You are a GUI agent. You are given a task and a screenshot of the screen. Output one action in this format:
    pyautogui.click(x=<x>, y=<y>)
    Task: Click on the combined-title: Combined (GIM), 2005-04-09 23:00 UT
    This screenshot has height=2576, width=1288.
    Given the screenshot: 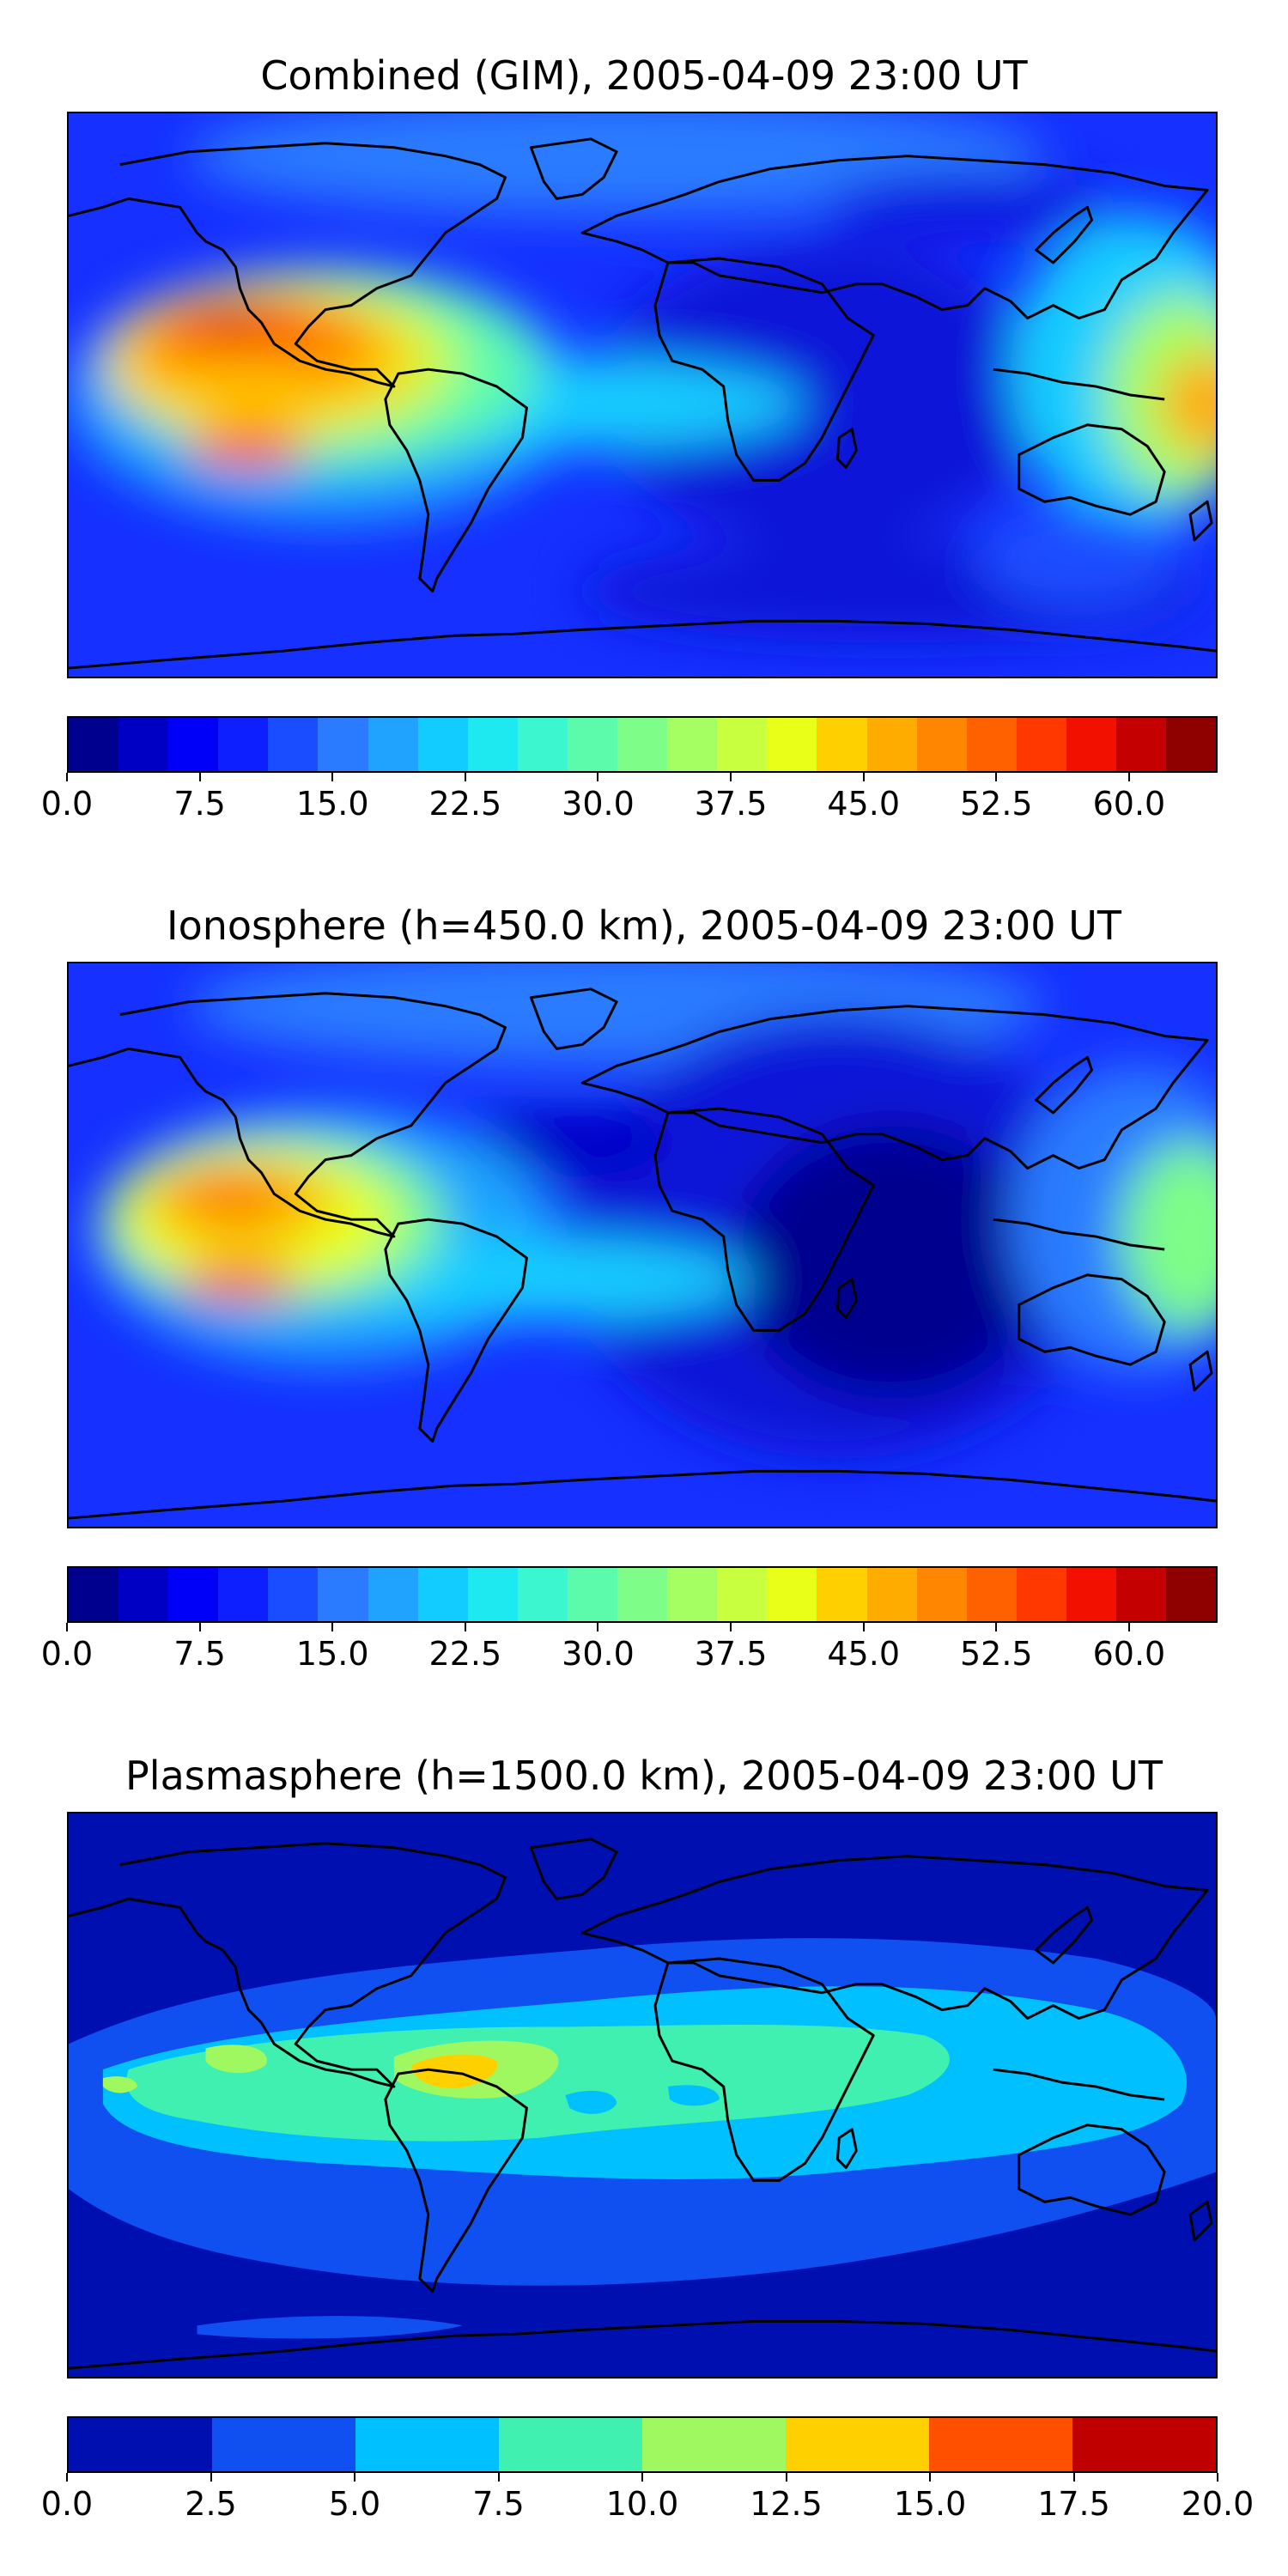 What is the action you would take?
    pyautogui.click(x=644, y=75)
    